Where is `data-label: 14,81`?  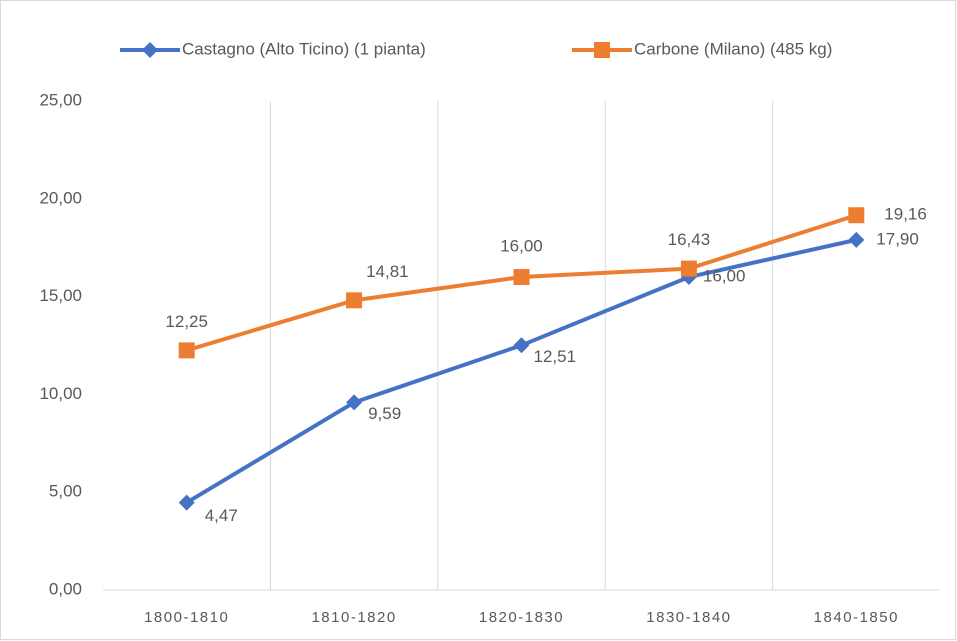
data-label: 14,81 is located at coordinates (387, 271).